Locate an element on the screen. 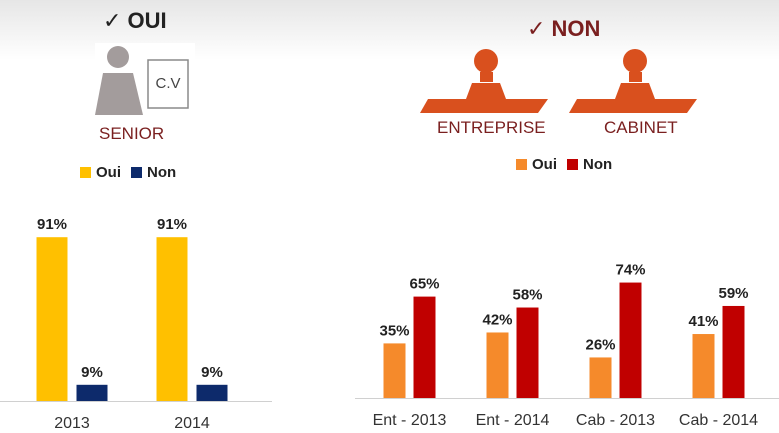 The height and width of the screenshot is (433, 779). legend-swatch-oui is located at coordinates (85, 172).